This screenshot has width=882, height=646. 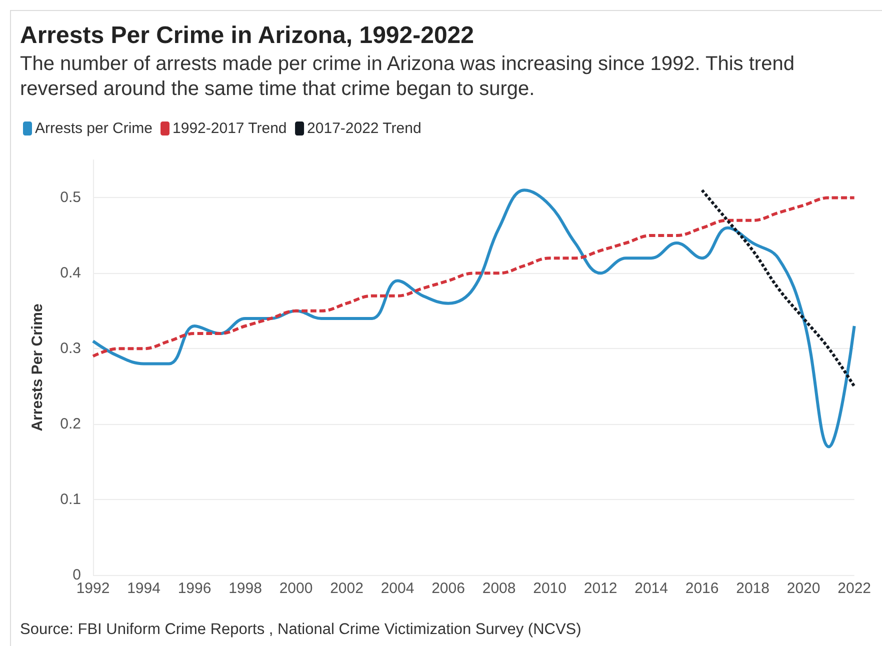 I want to click on x-tick-label: 1994, so click(x=143, y=588).